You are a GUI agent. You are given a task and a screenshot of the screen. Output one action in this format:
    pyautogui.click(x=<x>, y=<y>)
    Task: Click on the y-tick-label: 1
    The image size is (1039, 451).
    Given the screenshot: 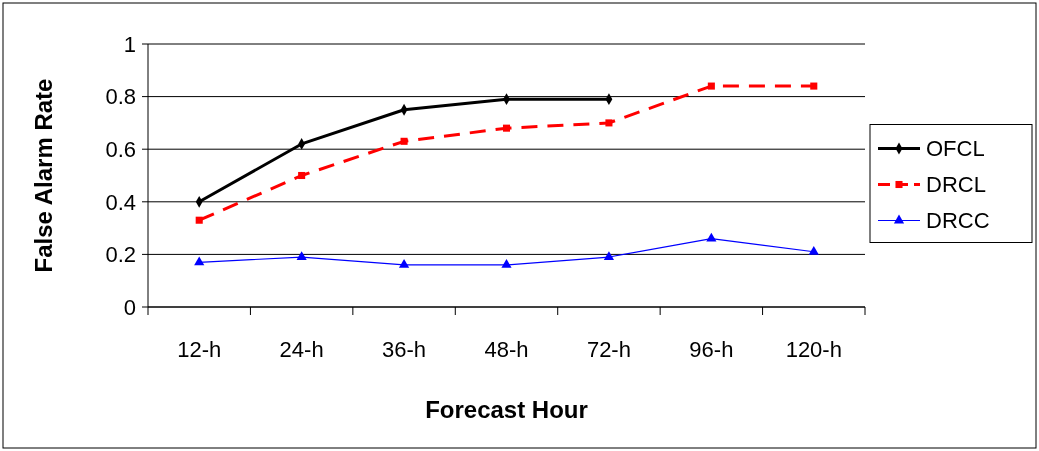 What is the action you would take?
    pyautogui.click(x=129, y=44)
    